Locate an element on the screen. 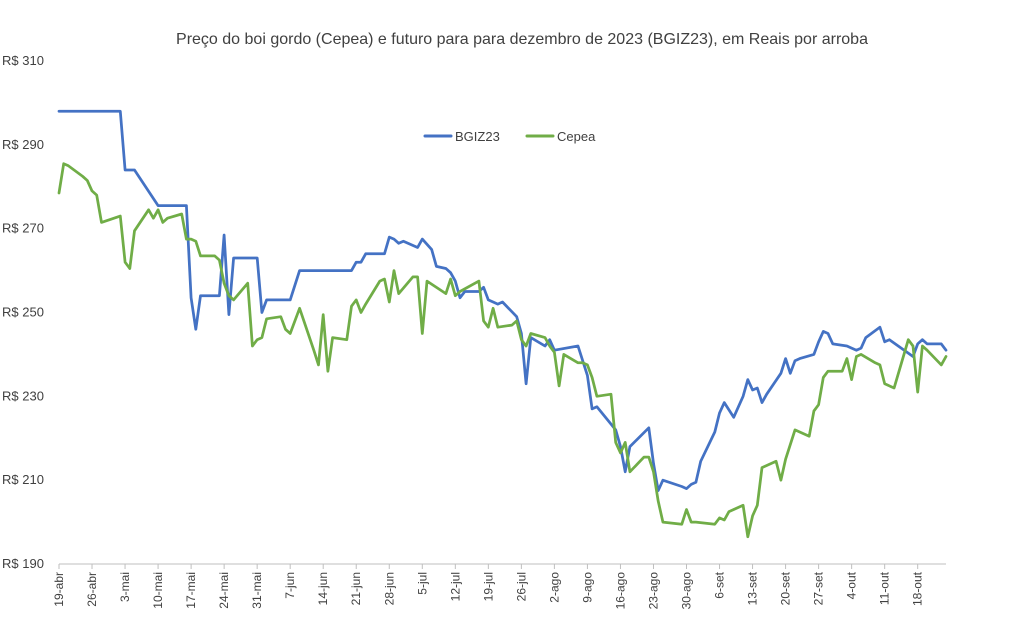 The height and width of the screenshot is (631, 1012). y-tick-label: R$ 270 is located at coordinates (23, 228).